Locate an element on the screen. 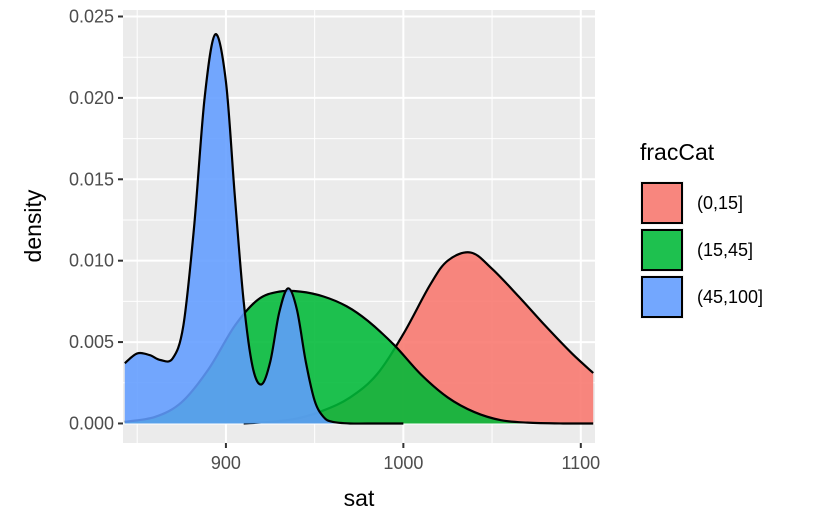  legend-label: (0,15] is located at coordinates (720, 203).